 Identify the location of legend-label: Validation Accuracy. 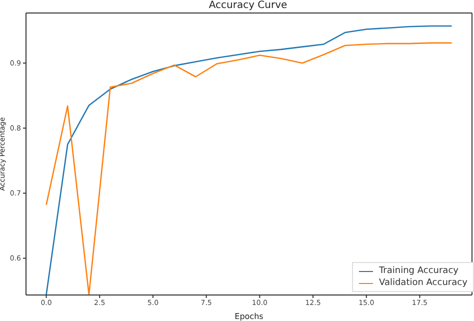
(423, 283).